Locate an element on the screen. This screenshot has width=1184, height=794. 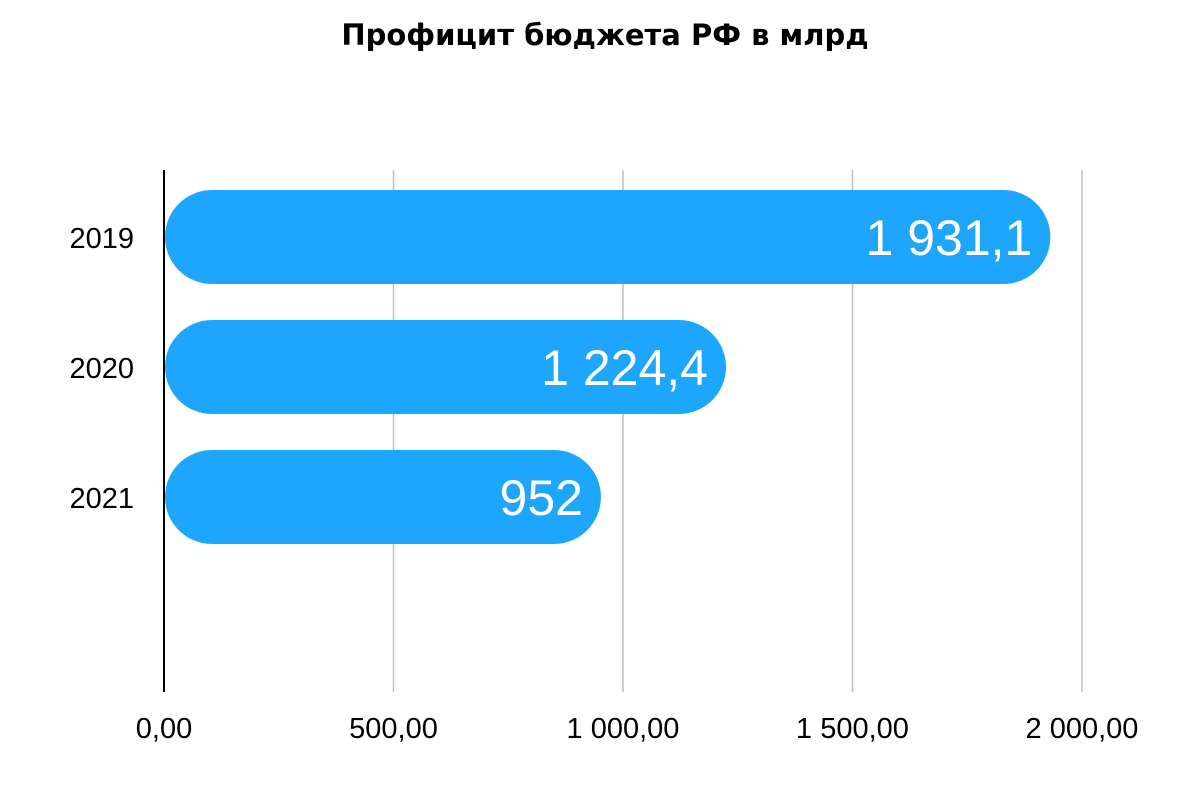
category-label: 2020 is located at coordinates (101, 369).